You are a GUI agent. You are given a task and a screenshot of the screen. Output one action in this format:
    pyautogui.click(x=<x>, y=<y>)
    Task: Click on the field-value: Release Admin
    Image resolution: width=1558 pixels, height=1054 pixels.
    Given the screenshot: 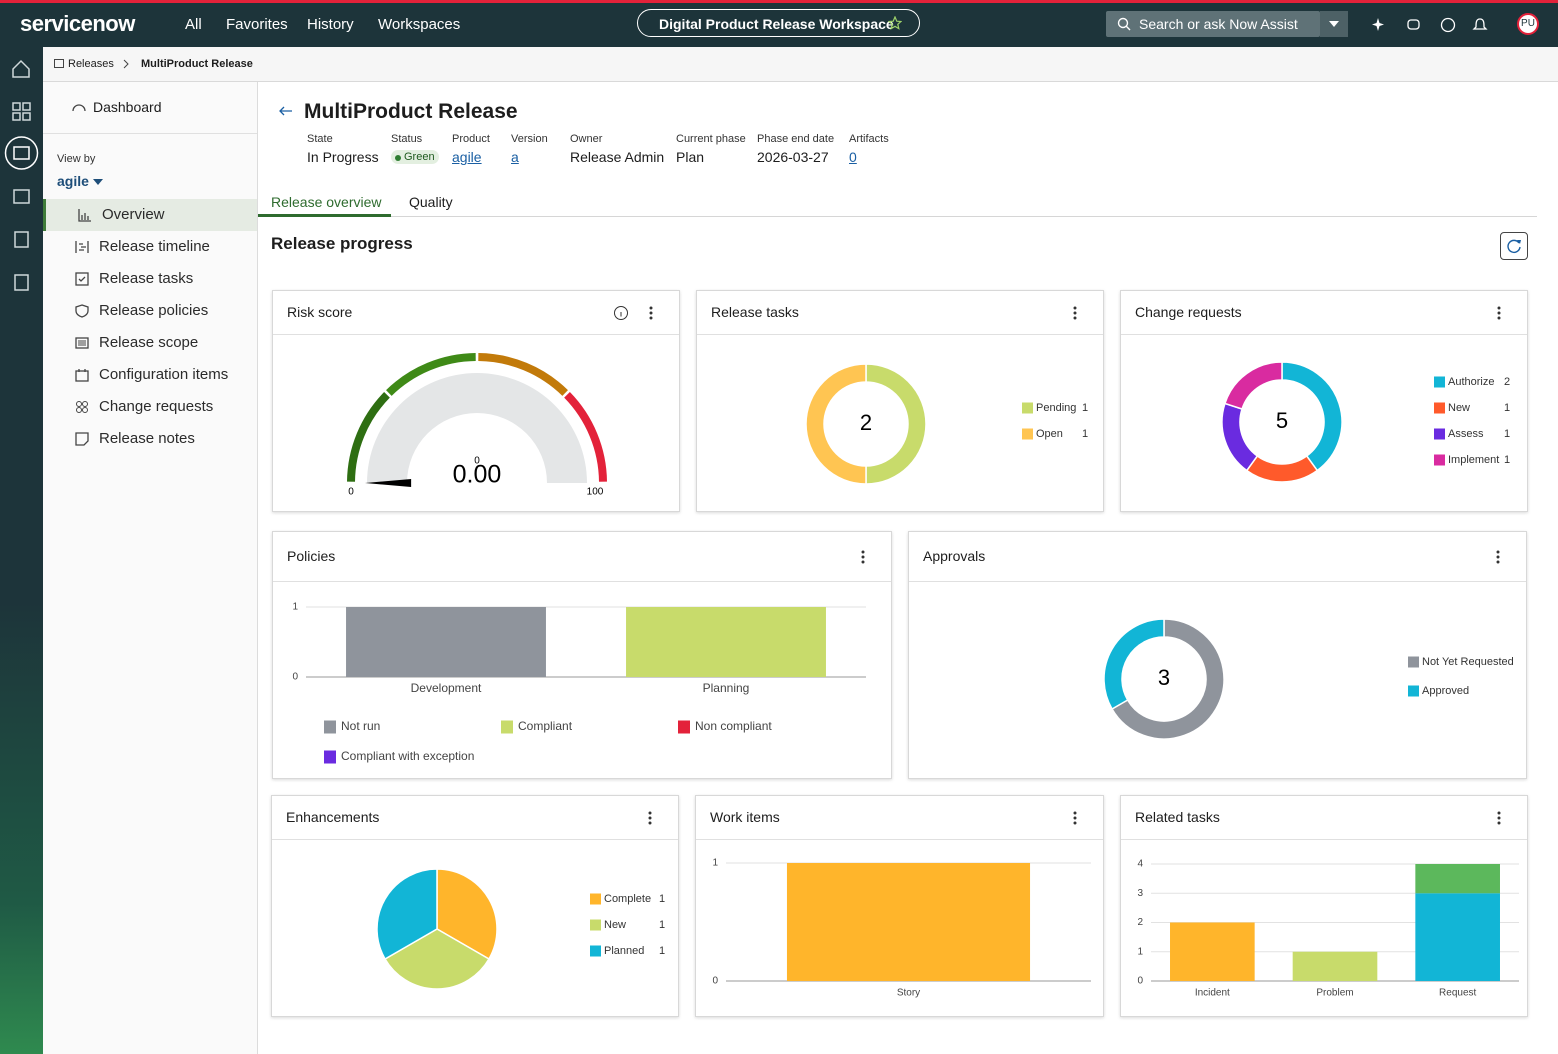 What is the action you would take?
    pyautogui.click(x=617, y=157)
    